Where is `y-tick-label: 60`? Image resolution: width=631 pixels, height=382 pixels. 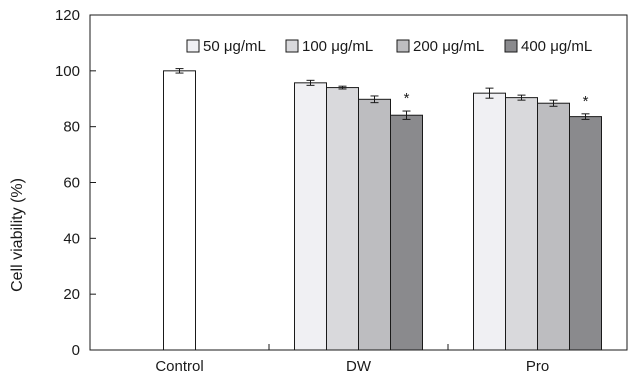 y-tick-label: 60 is located at coordinates (71, 183).